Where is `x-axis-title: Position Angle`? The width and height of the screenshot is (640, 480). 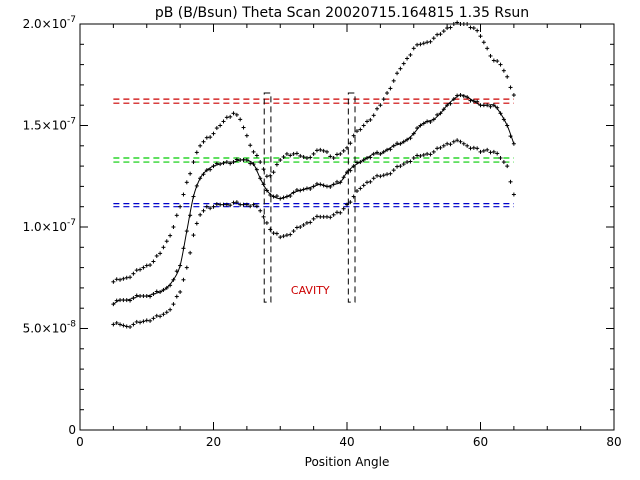
x-axis-title: Position Angle is located at coordinates (347, 462).